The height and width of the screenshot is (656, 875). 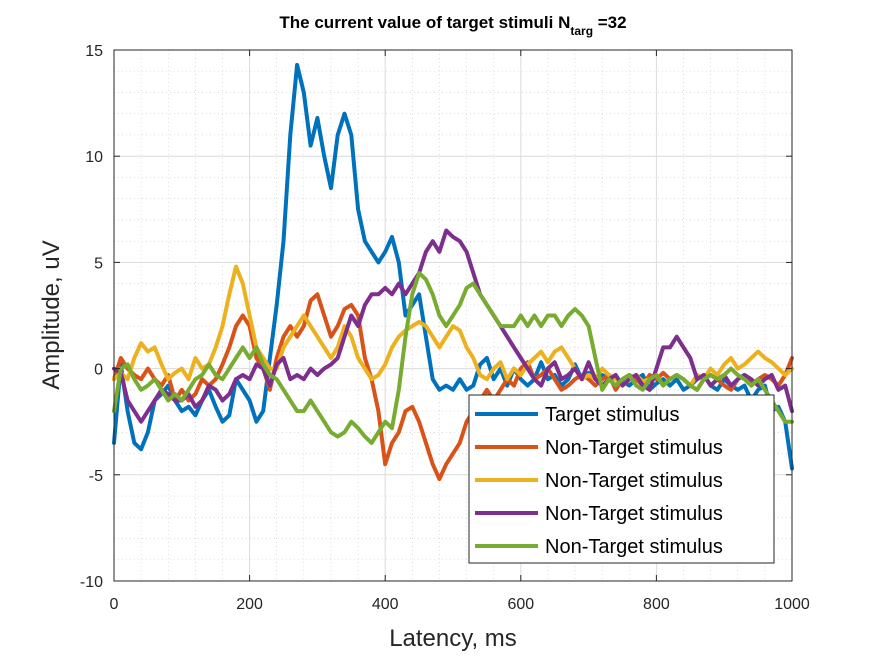 What do you see at coordinates (792, 604) in the screenshot?
I see `x-tick-label: 1000` at bounding box center [792, 604].